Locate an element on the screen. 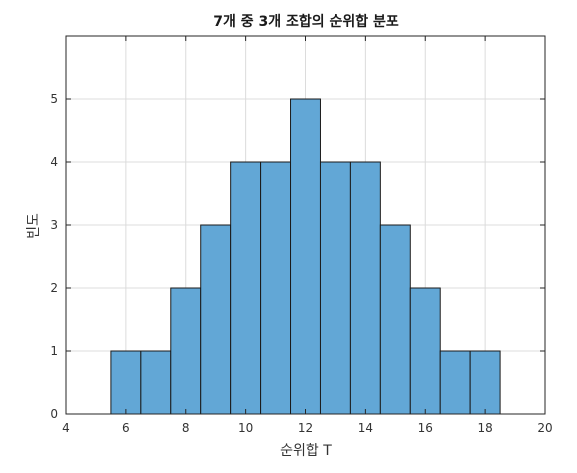 The image size is (577, 473). x-tick-label: 12 is located at coordinates (305, 428).